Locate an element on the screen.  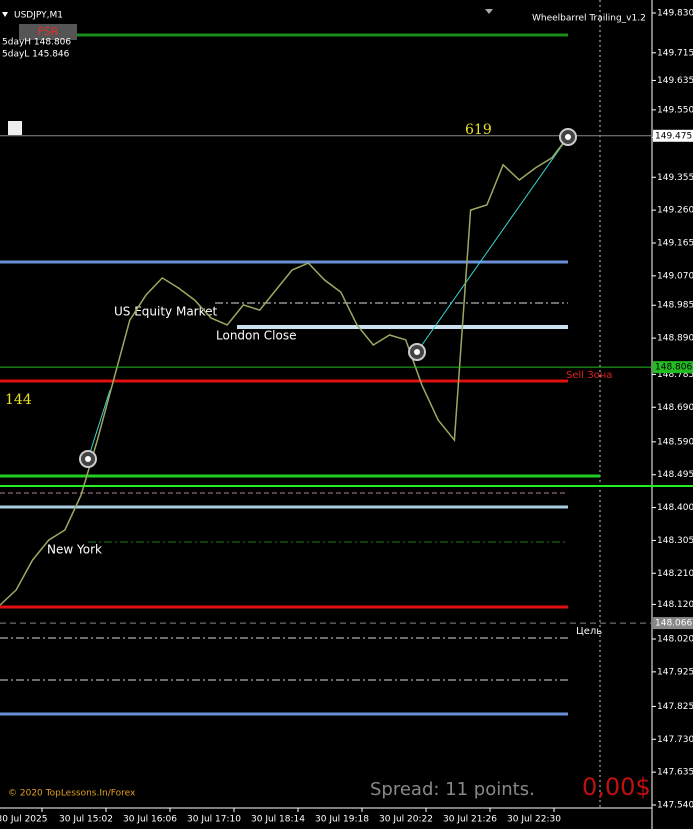
counter: 619 is located at coordinates (478, 130).